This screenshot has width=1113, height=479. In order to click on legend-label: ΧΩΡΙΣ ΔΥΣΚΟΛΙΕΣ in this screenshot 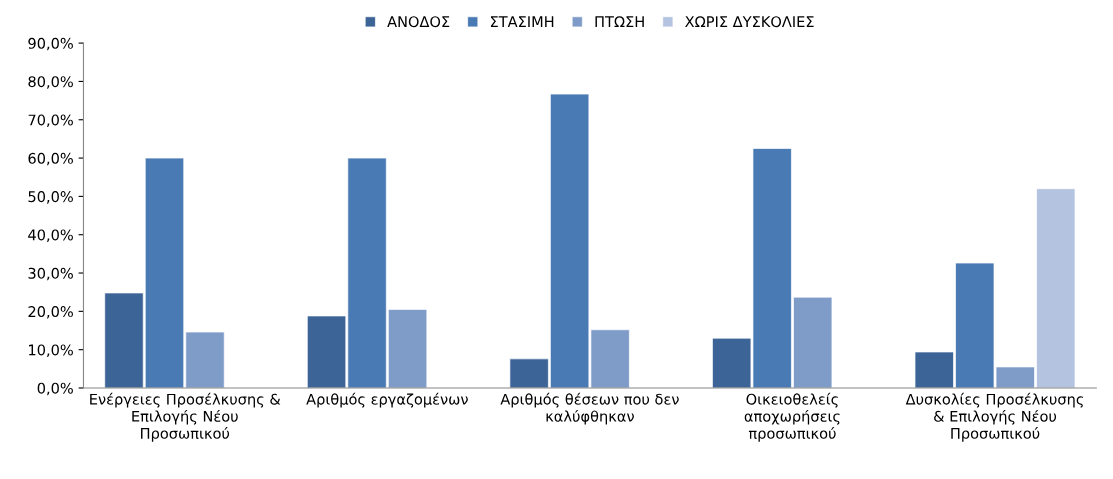, I will do `click(749, 22)`.